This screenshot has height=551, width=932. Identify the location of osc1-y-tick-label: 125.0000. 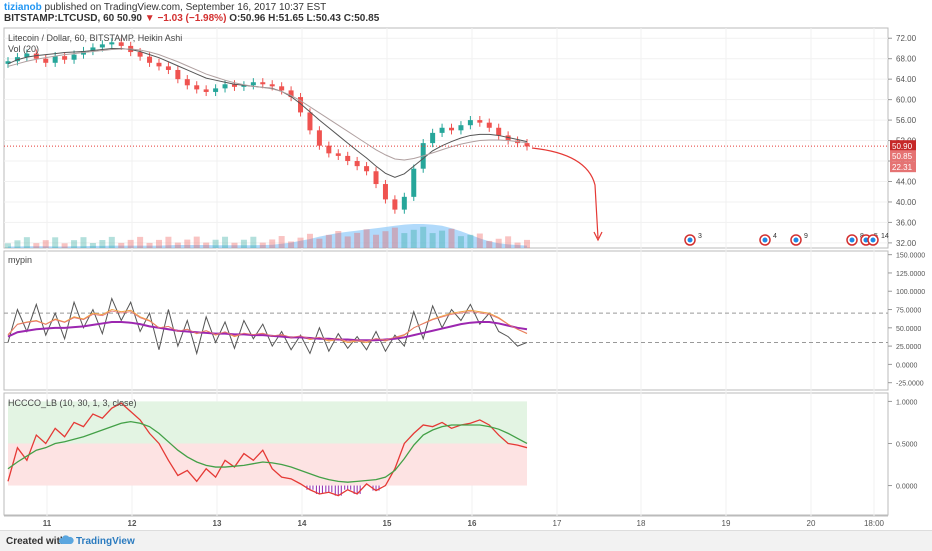
(910, 274).